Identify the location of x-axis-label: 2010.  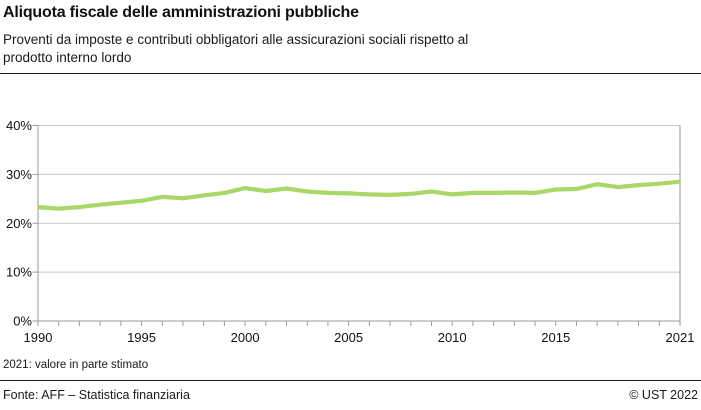
(452, 337).